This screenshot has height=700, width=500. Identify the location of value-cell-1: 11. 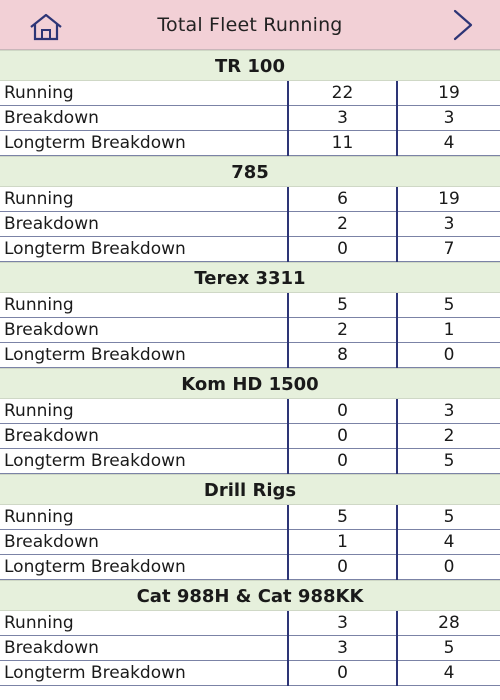
(342, 143).